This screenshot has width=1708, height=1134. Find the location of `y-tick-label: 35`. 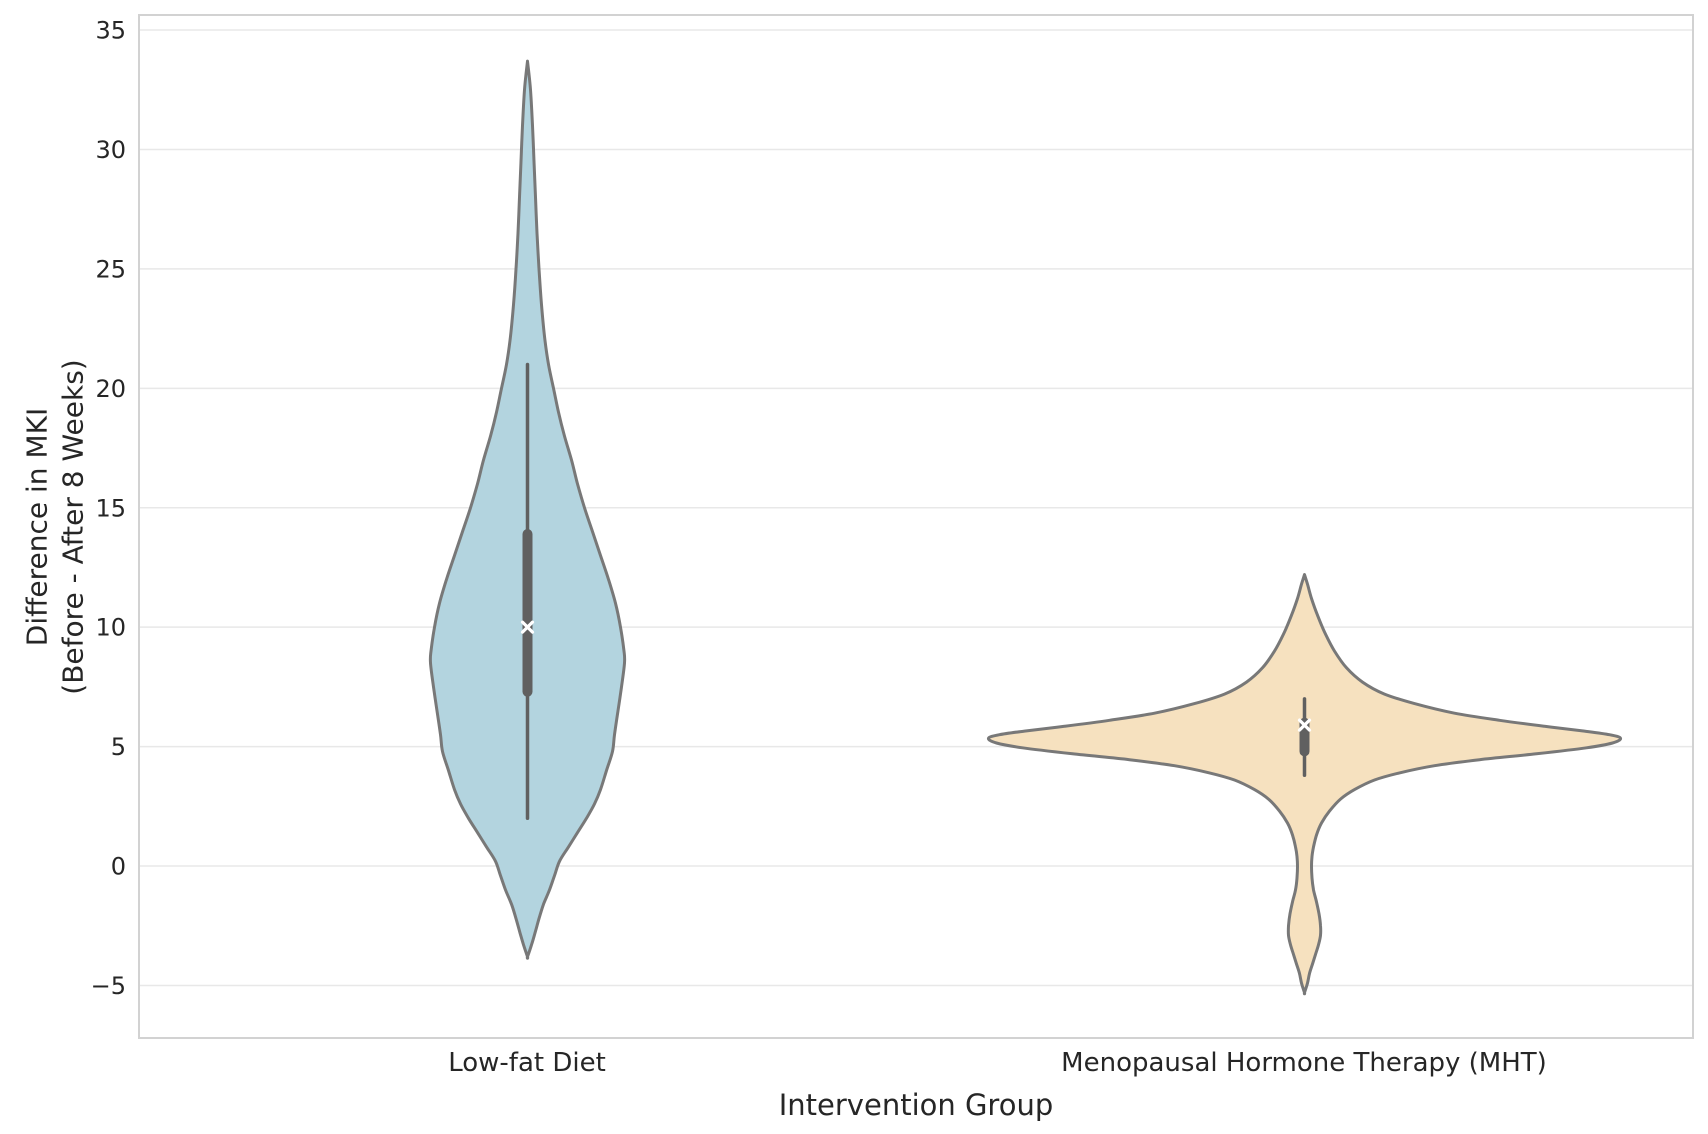

y-tick-label: 35 is located at coordinates (110, 31).